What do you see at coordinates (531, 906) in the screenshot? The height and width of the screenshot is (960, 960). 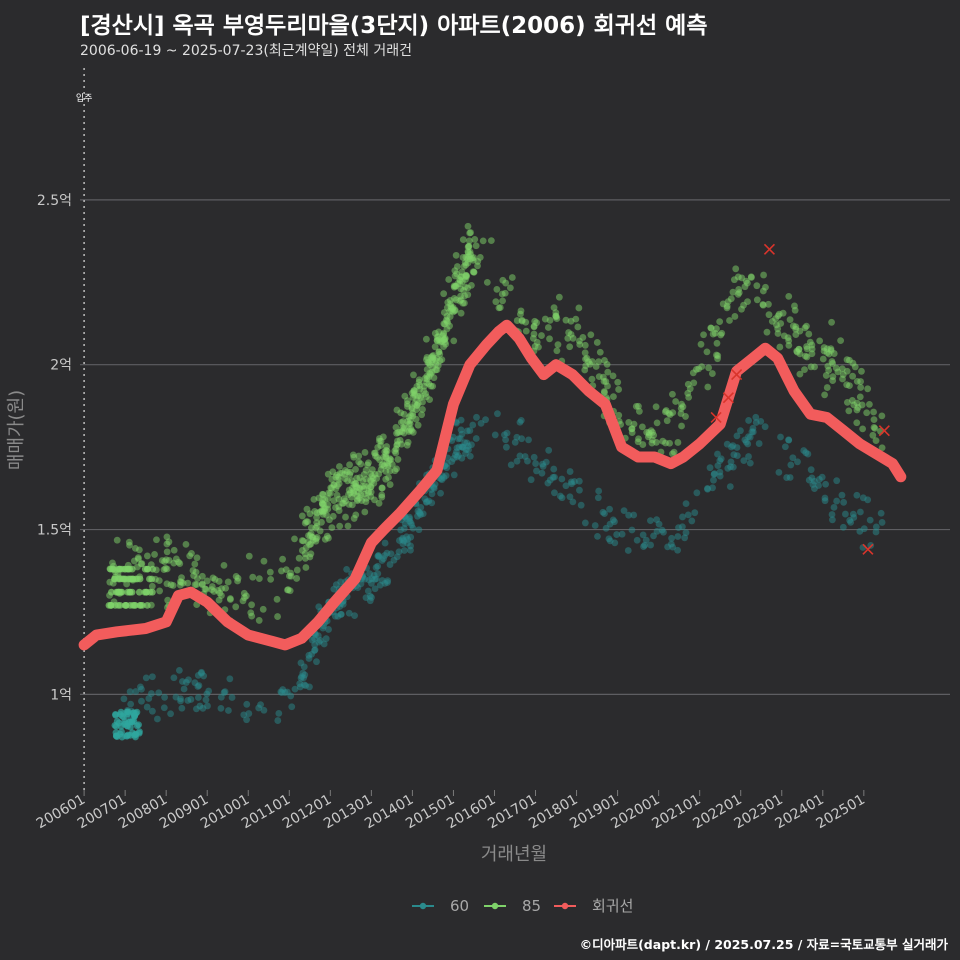 I see `legend-label: 85` at bounding box center [531, 906].